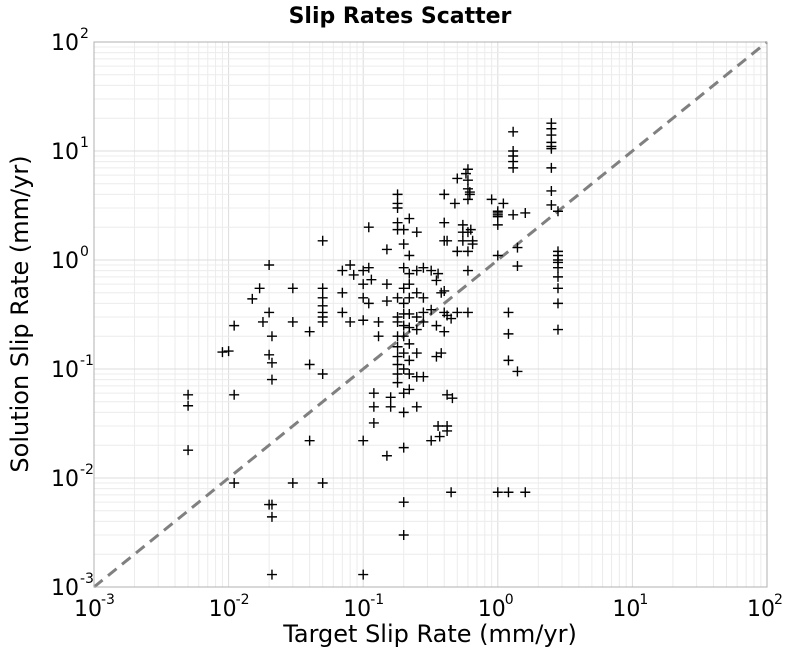 This screenshot has height=650, width=800. Describe the element at coordinates (87, 470) in the screenshot. I see `y-tick-label-exponent: -2` at that location.